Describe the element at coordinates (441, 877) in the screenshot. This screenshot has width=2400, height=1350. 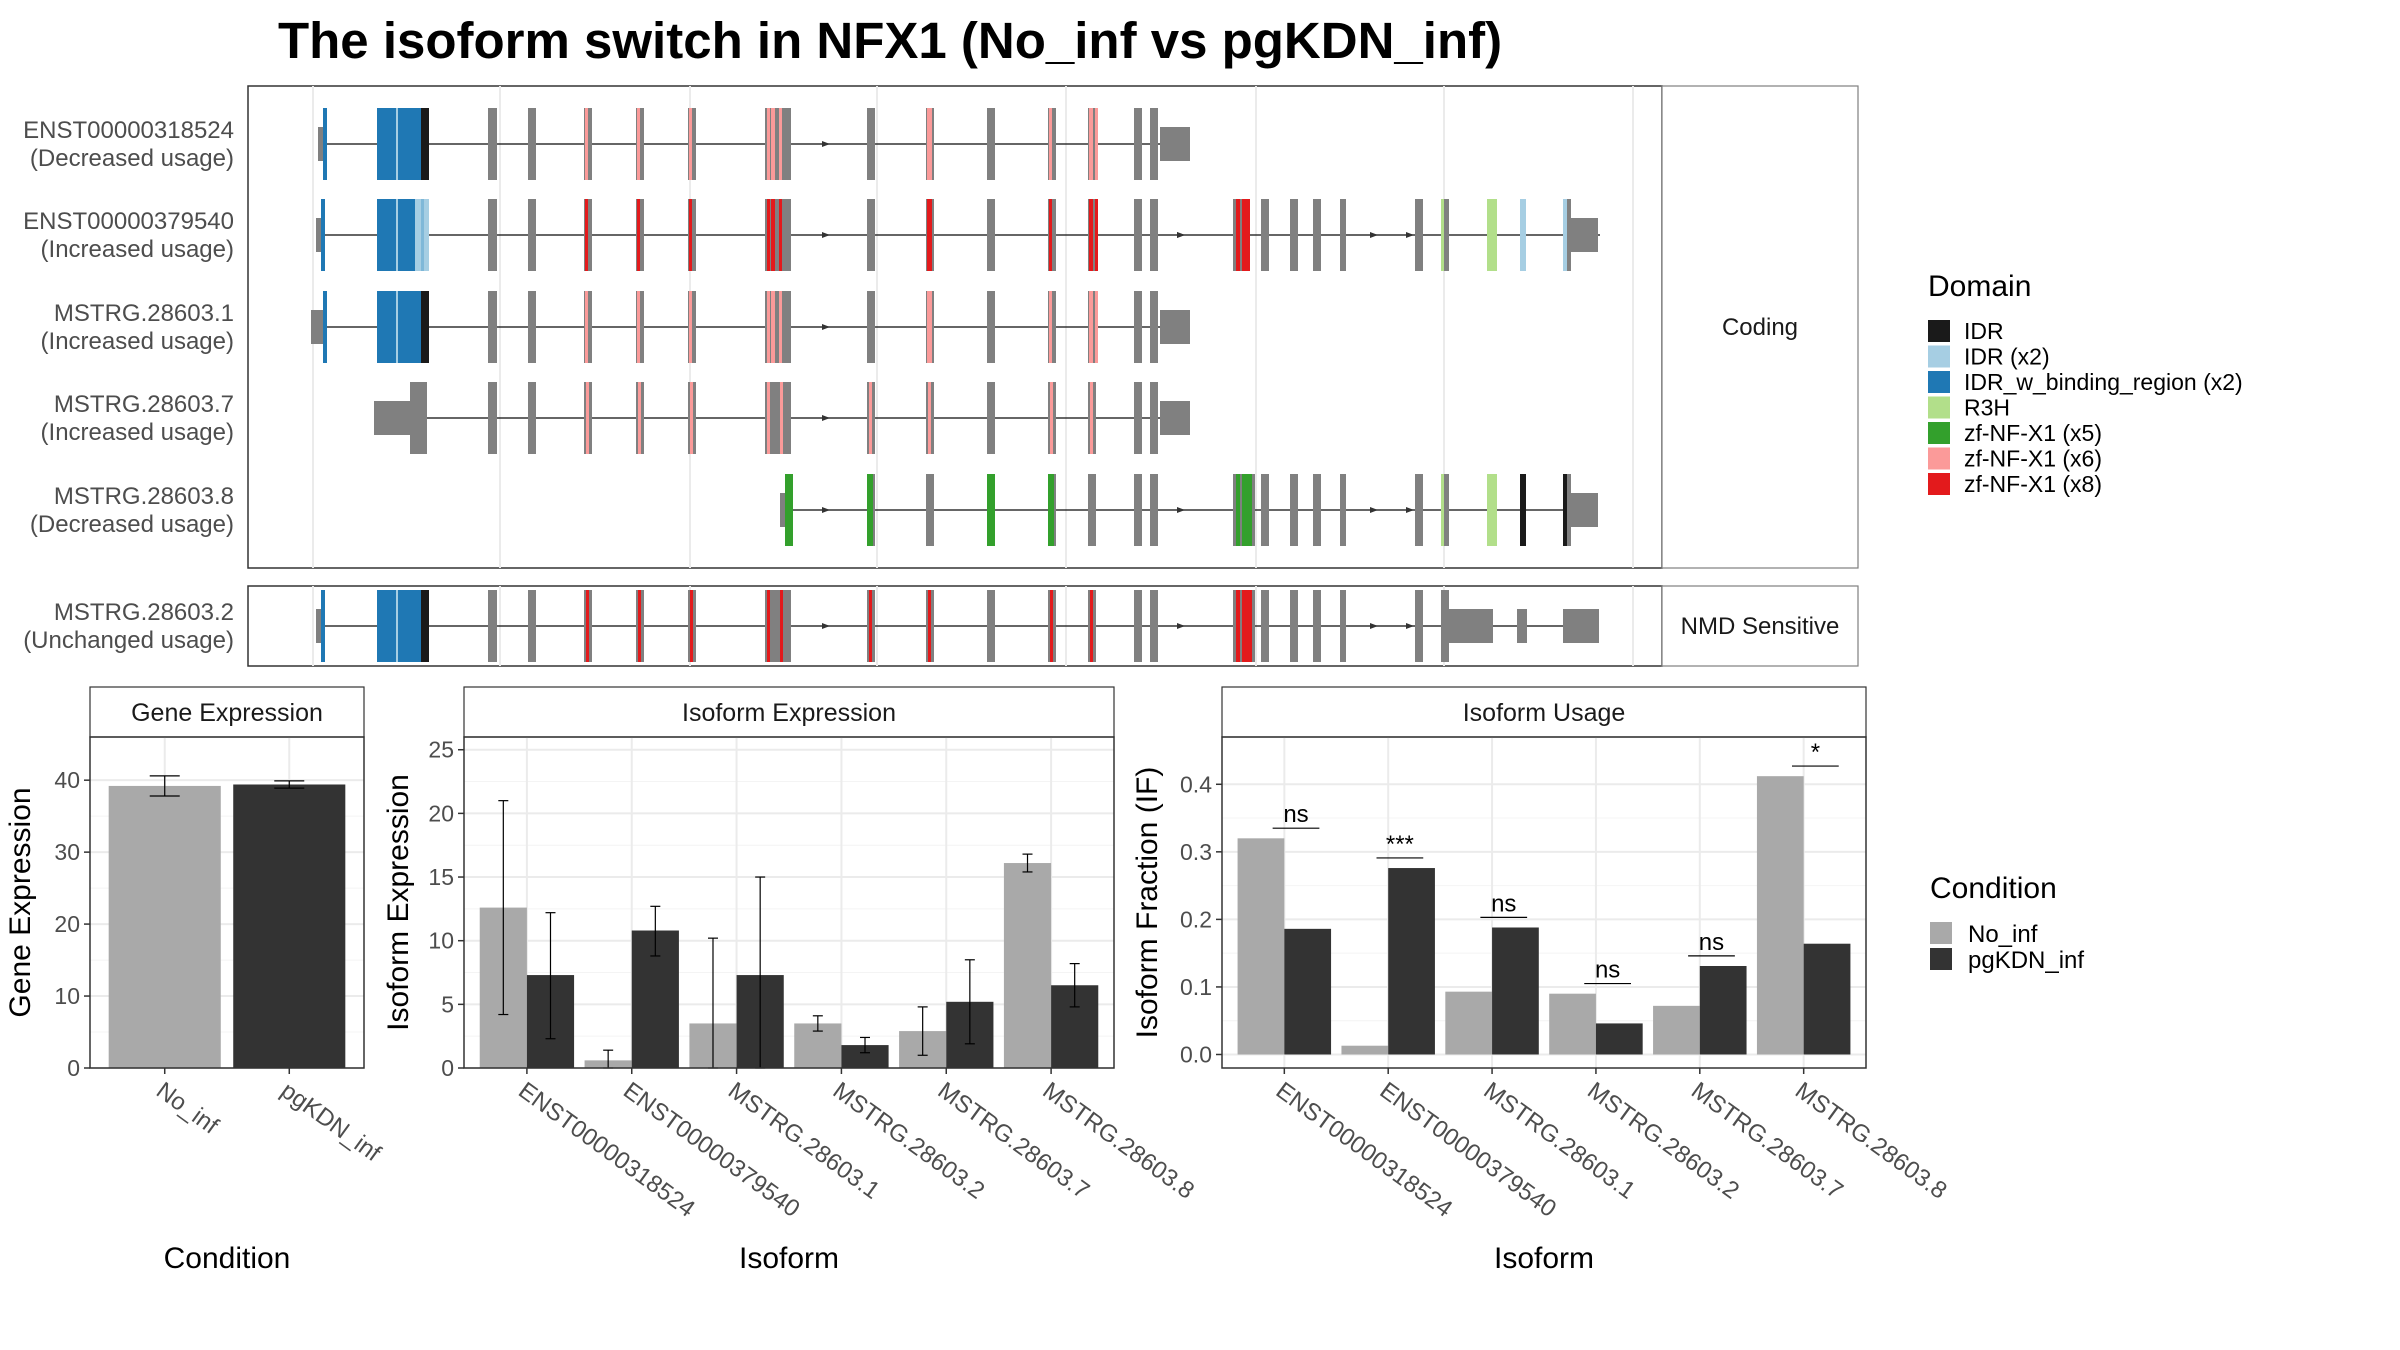
I see `y-tick-label: 15` at that location.